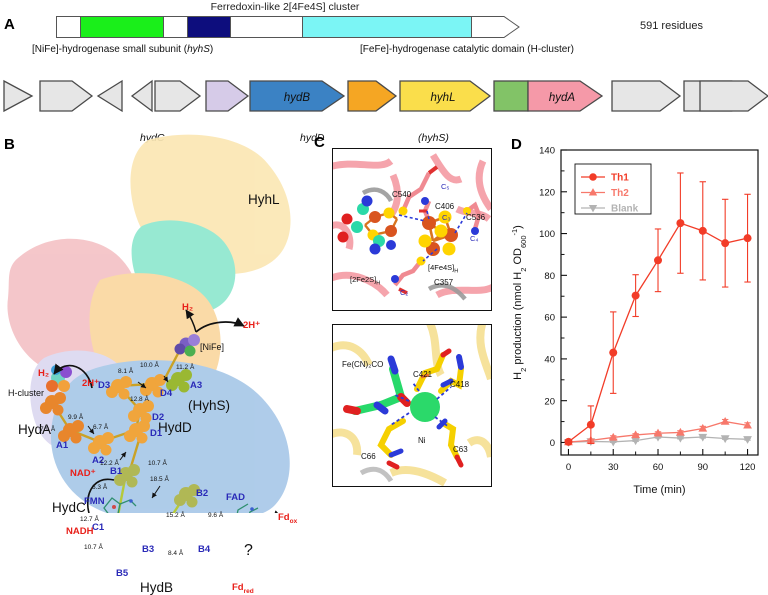  I want to click on y-tick-label-100: 100, so click(547, 234).